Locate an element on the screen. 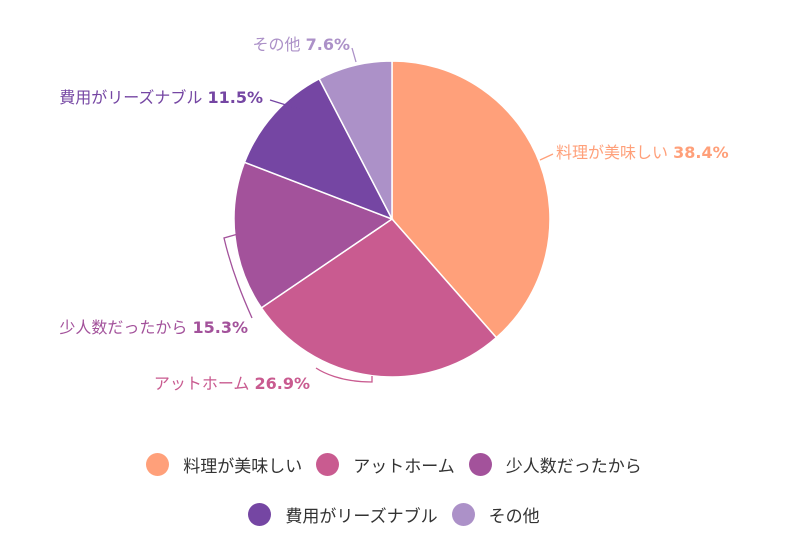  legend-item: 費用がリーズナブル is located at coordinates (343, 514).